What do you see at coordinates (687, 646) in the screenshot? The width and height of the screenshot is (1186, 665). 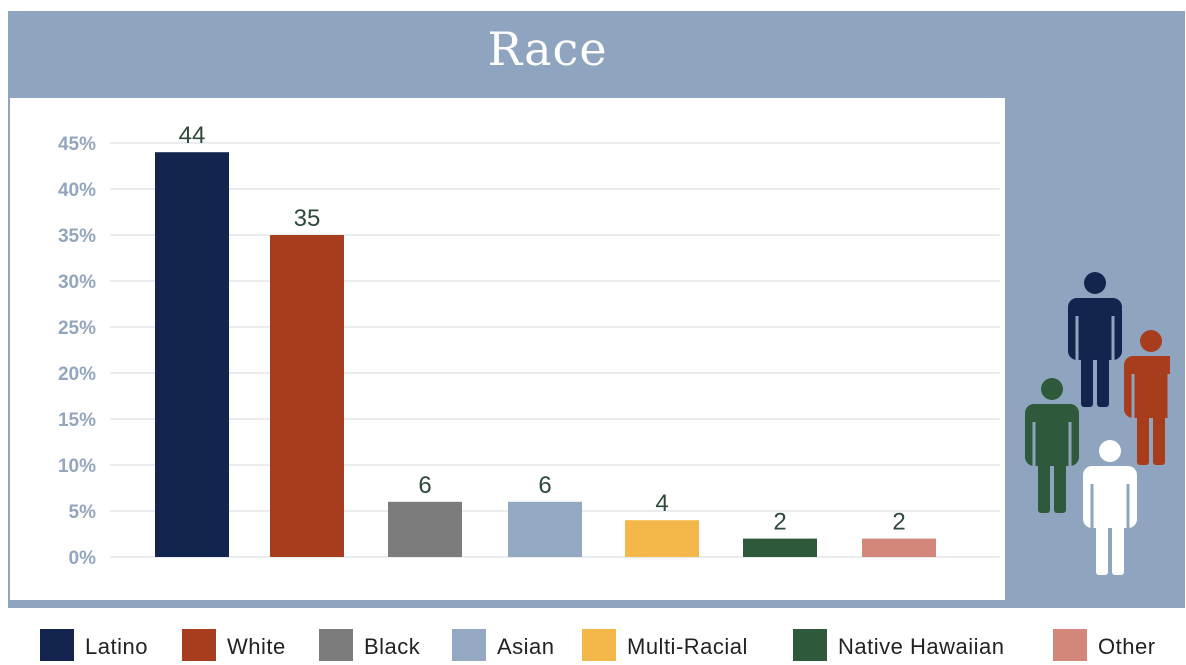 I see `legend-label: Multi-Racial` at bounding box center [687, 646].